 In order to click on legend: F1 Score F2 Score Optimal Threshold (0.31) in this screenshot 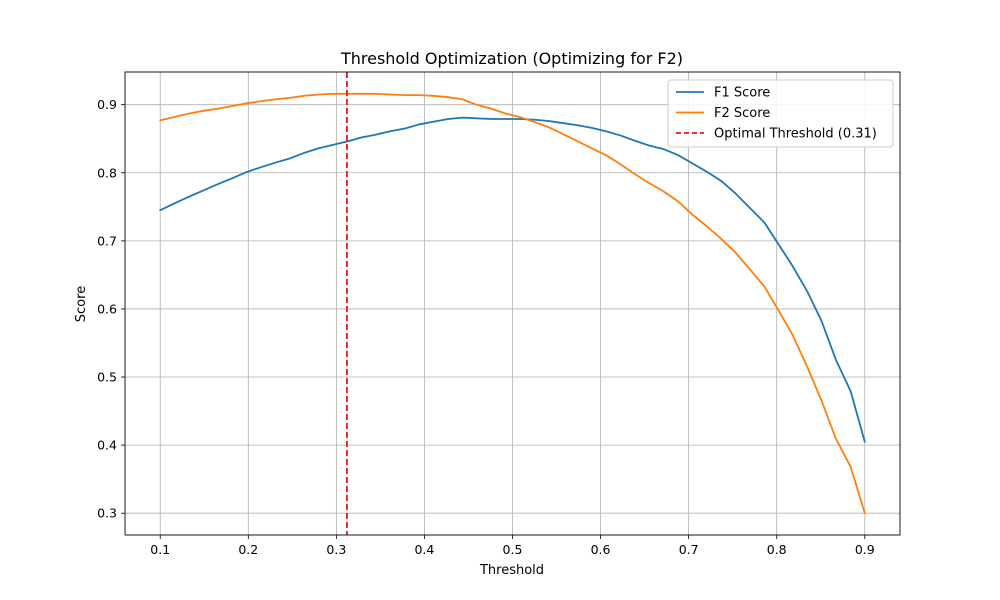, I will do `click(780, 113)`.